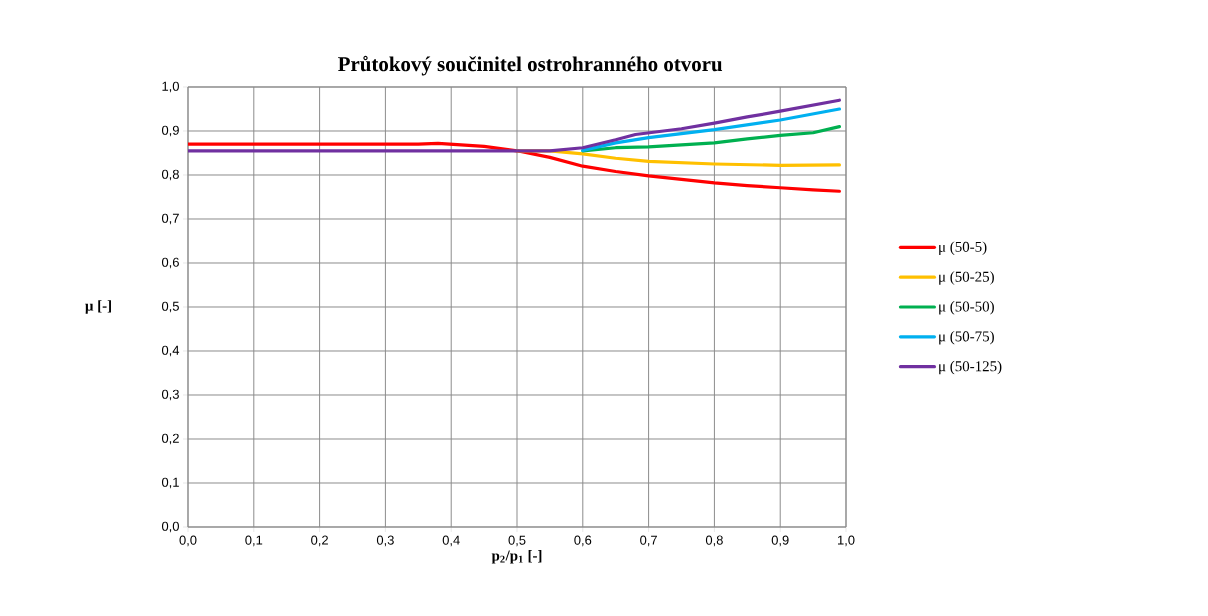 Image resolution: width=1208 pixels, height=616 pixels. Describe the element at coordinates (385, 541) in the screenshot. I see `x-tick-label: 0,3` at that location.